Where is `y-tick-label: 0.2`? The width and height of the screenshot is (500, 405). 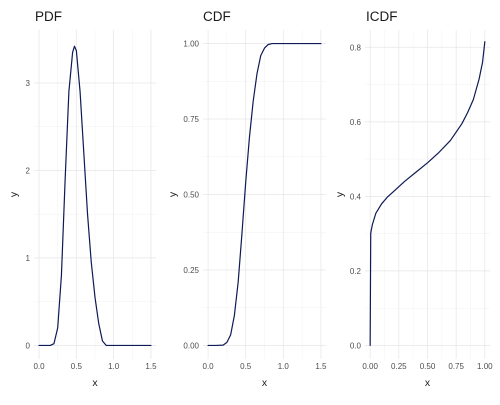 y-tick-label: 0.2 is located at coordinates (356, 271).